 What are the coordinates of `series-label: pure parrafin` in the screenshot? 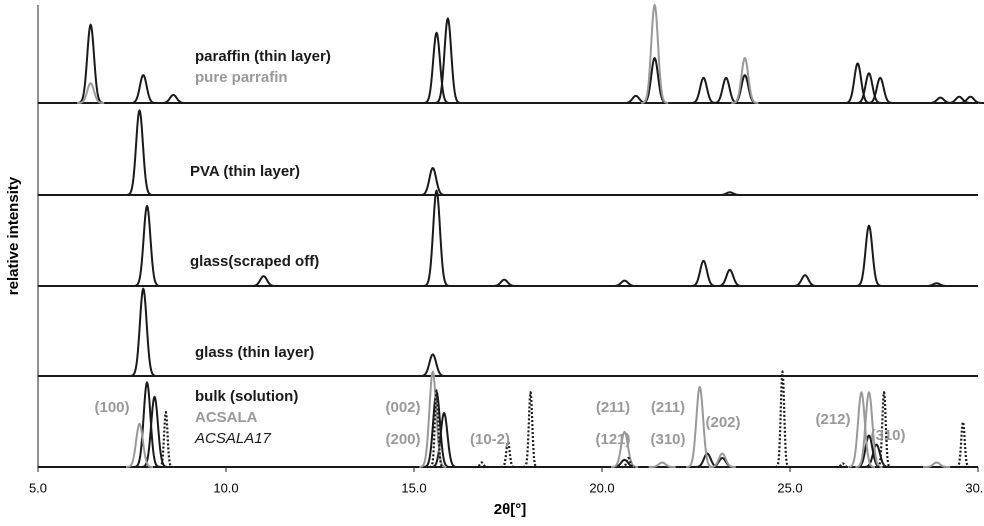 It's located at (241, 77).